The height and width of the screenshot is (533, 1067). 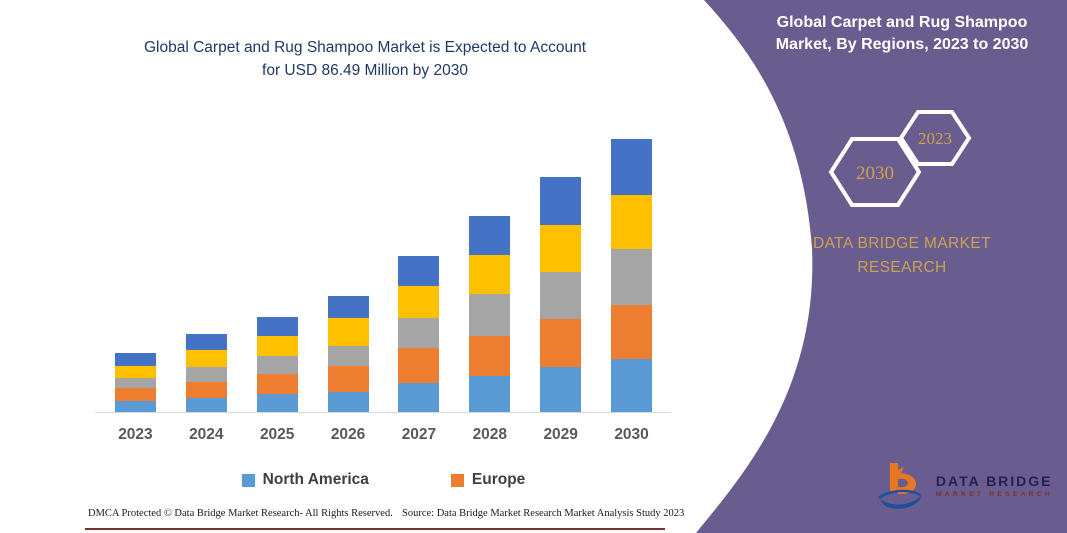 I want to click on bar-2023, so click(x=135, y=383).